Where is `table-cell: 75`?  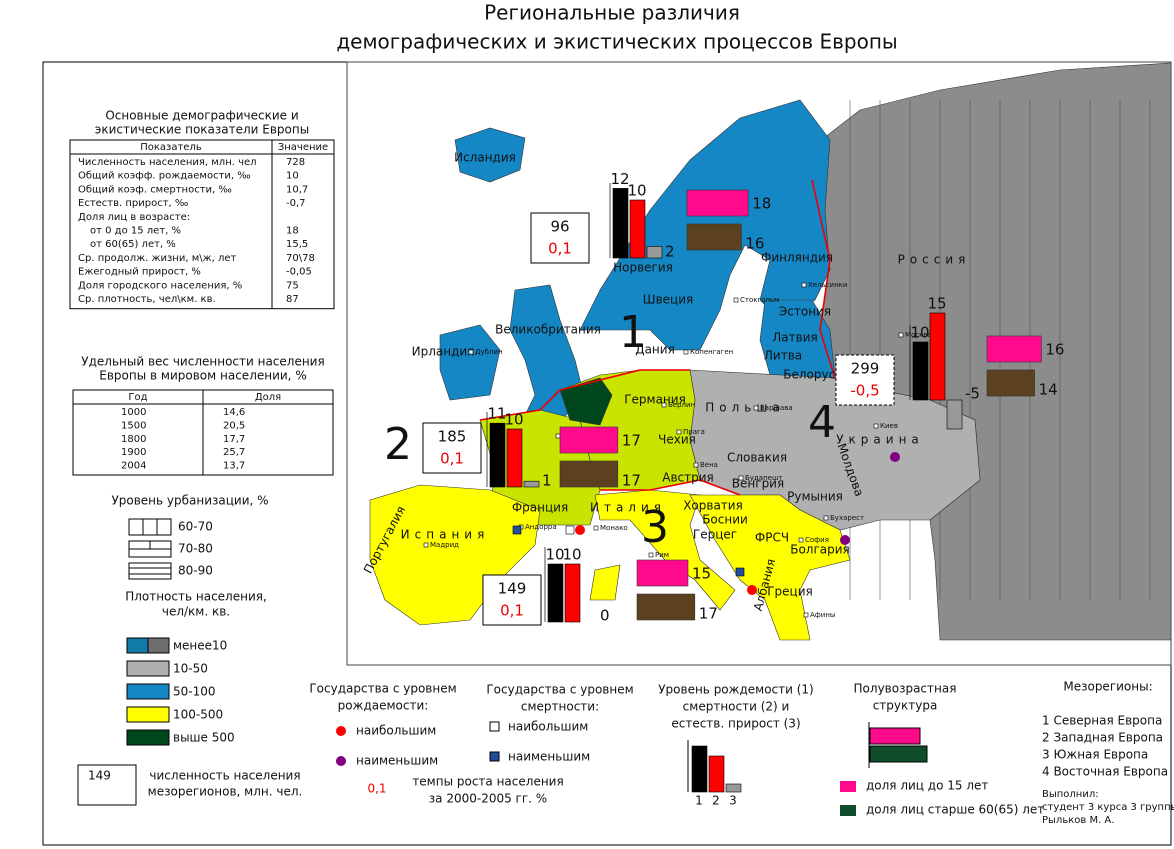 table-cell: 75 is located at coordinates (292, 285).